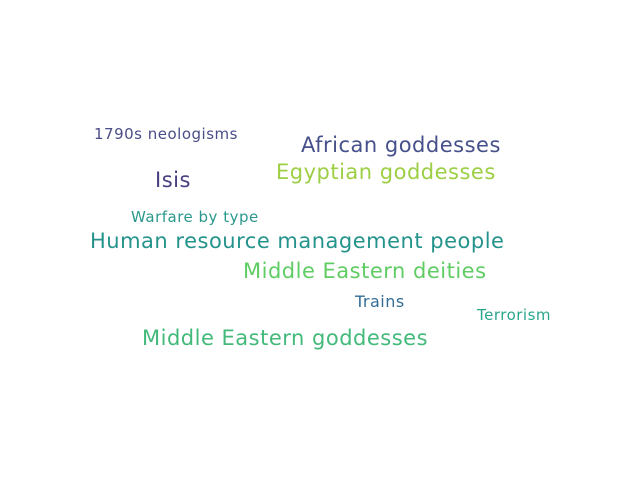 The image size is (640, 480). Describe the element at coordinates (401, 145) in the screenshot. I see `word-african-goddesses: African goddesses` at that location.